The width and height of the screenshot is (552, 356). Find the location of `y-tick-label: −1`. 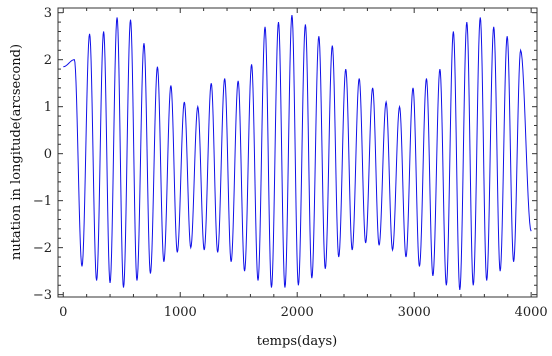

y-tick-label: −1 is located at coordinates (42, 201).